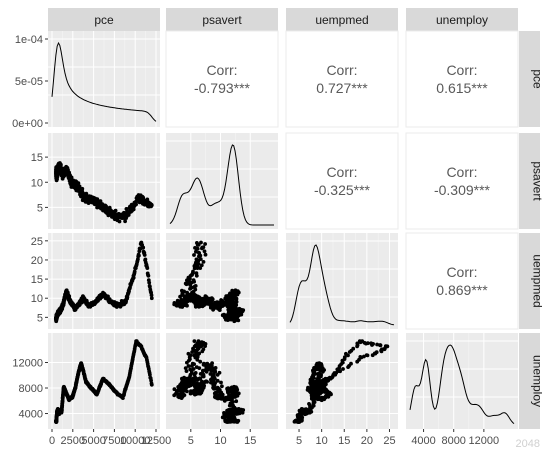  I want to click on x-tick-unemploy-0: 4000, so click(423, 441).